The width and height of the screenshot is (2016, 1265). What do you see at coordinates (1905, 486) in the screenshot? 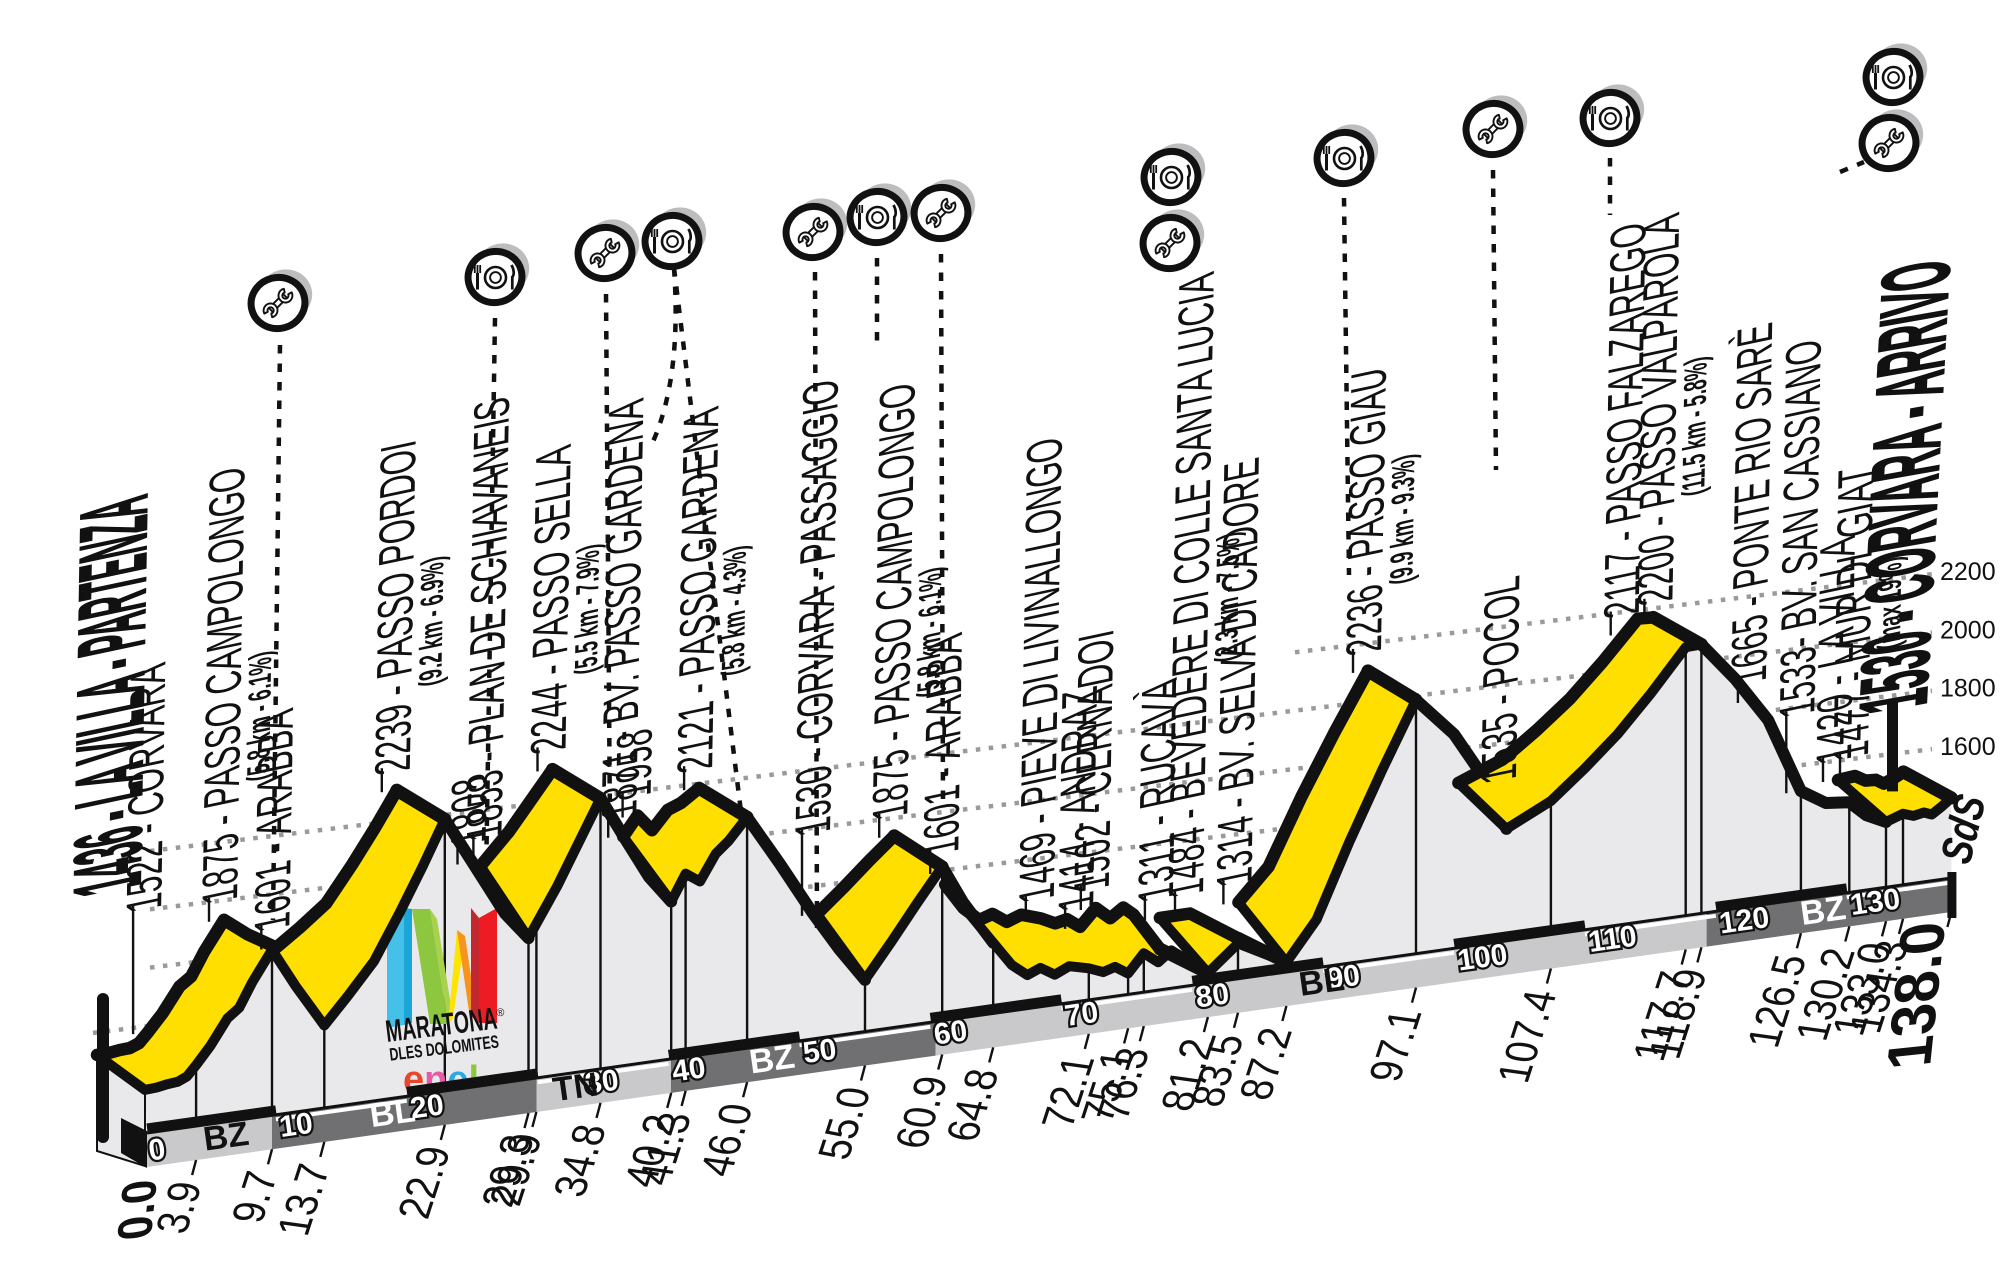
I see `svg-text: 1530 - CORVARA - ARRIVO` at bounding box center [1905, 486].